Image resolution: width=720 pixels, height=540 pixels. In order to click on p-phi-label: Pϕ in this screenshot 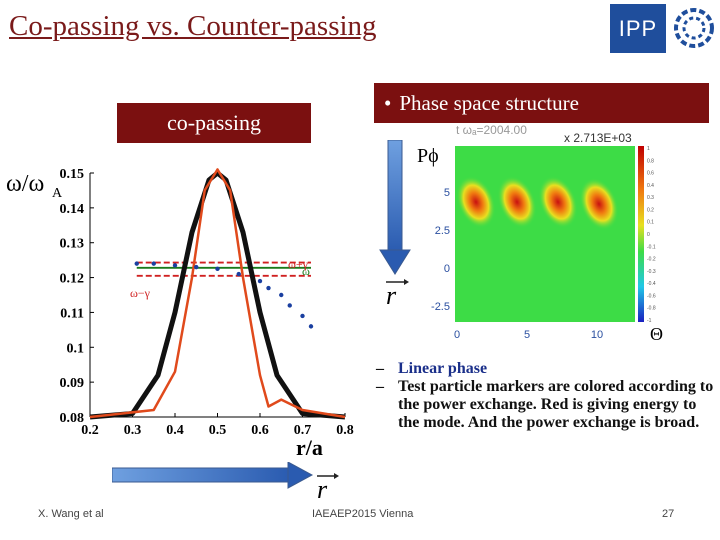, I will do `click(428, 156)`.